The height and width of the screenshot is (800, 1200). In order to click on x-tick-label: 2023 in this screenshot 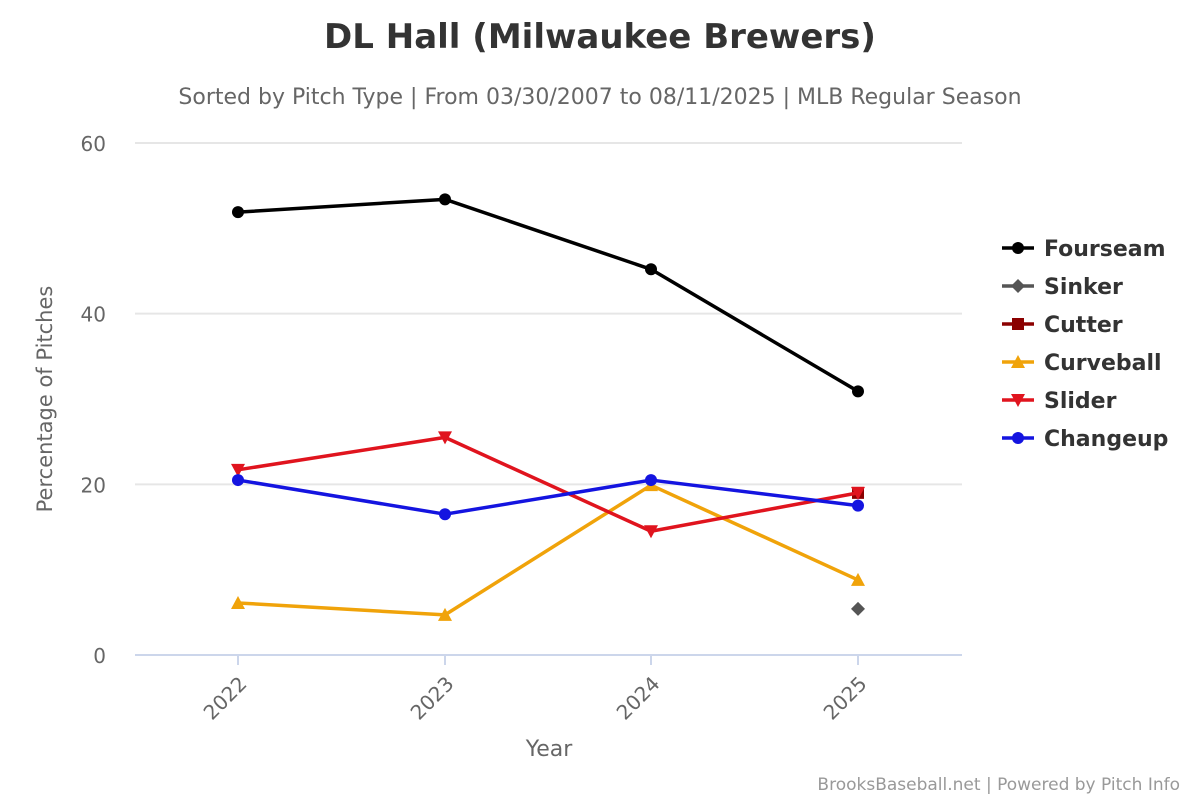, I will do `click(432, 698)`.